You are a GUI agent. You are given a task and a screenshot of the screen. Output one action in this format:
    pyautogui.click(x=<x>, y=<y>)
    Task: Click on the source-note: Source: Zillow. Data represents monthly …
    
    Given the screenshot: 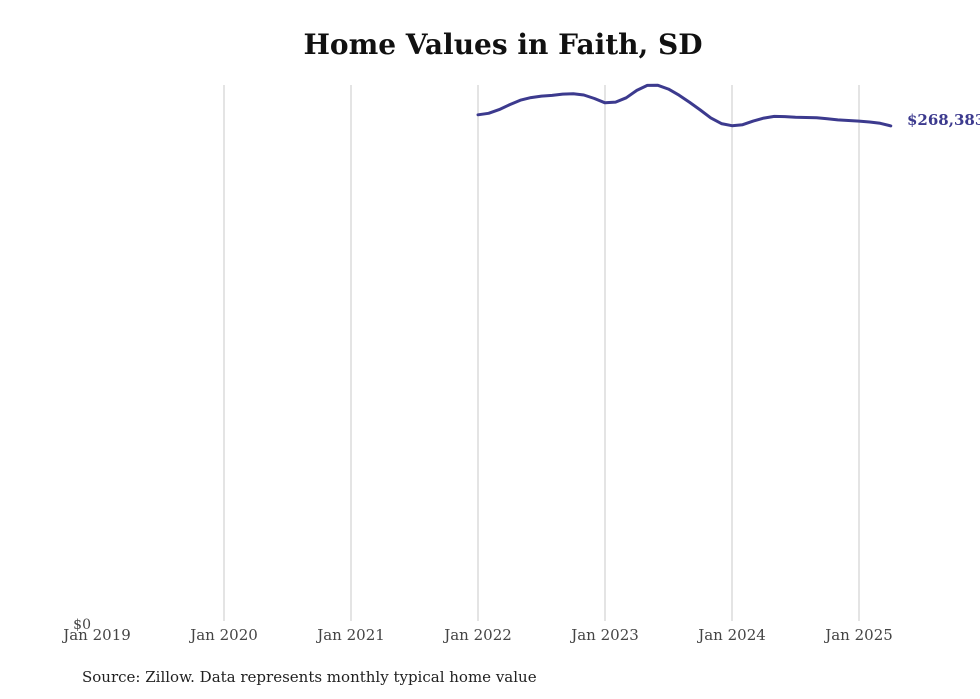 What is the action you would take?
    pyautogui.click(x=309, y=677)
    